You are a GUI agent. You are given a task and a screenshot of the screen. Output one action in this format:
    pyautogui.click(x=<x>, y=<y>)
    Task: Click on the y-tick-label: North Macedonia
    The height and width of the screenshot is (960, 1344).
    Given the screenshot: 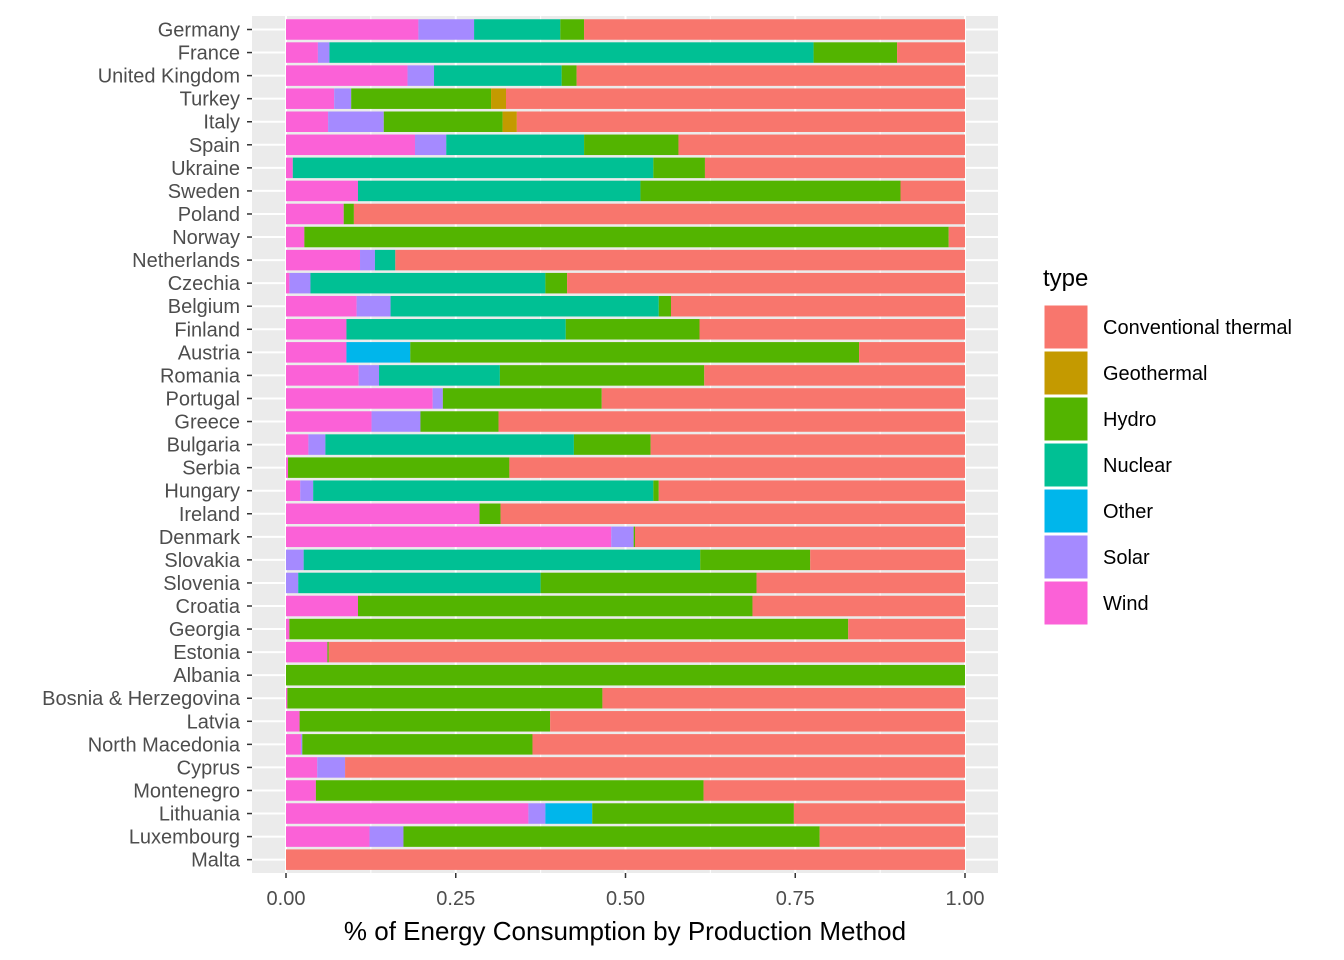 What is the action you would take?
    pyautogui.click(x=164, y=745)
    